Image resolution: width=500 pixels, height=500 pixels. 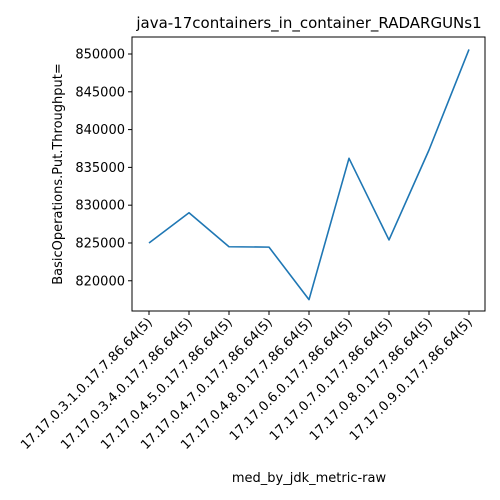 I want to click on y-tick-label: 825000, so click(x=100, y=243).